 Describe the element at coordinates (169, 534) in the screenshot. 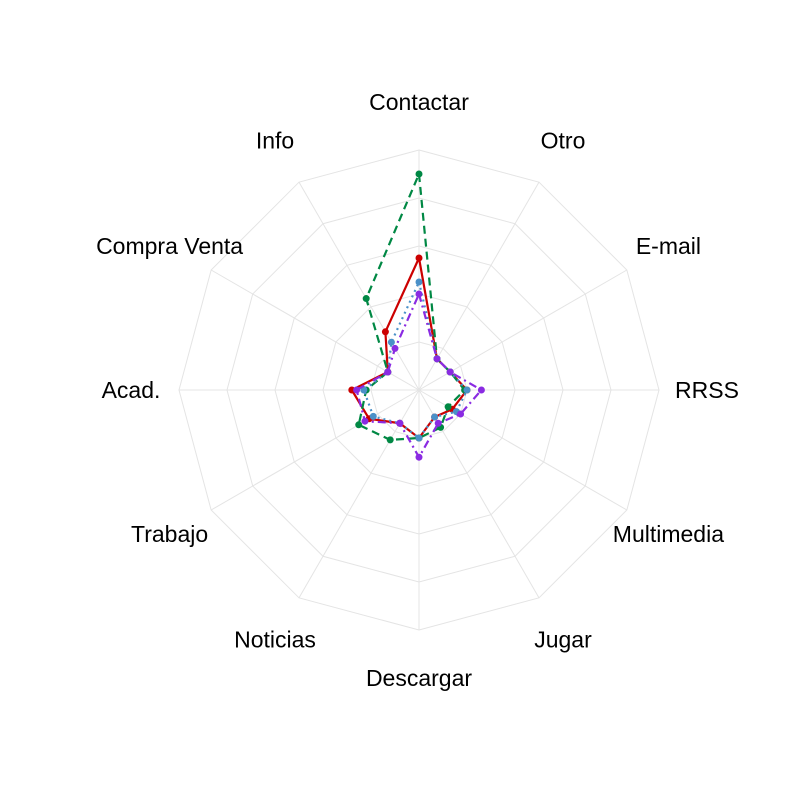

I see `radar-axis-label: Trabajo` at that location.